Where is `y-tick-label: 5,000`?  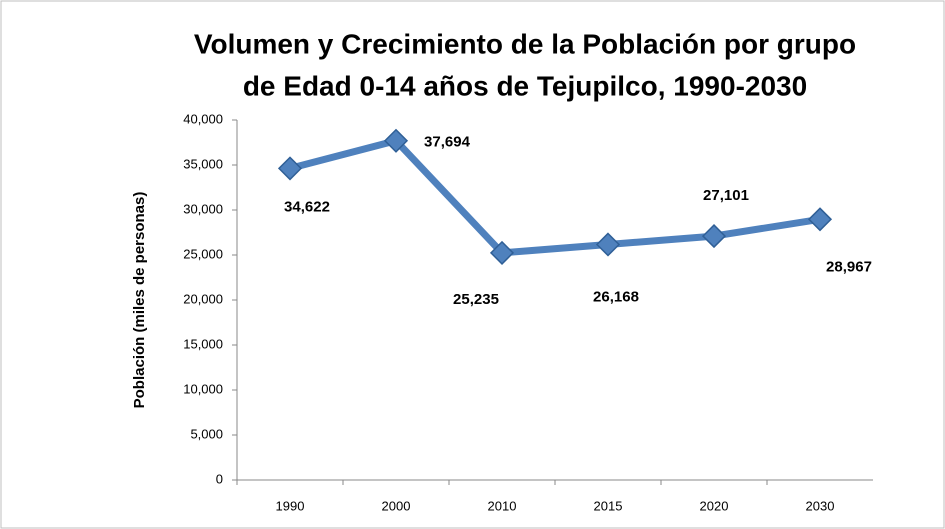
y-tick-label: 5,000 is located at coordinates (206, 433).